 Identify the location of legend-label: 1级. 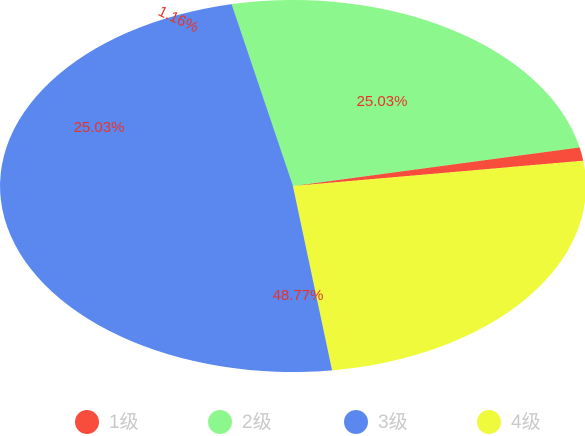
(124, 422).